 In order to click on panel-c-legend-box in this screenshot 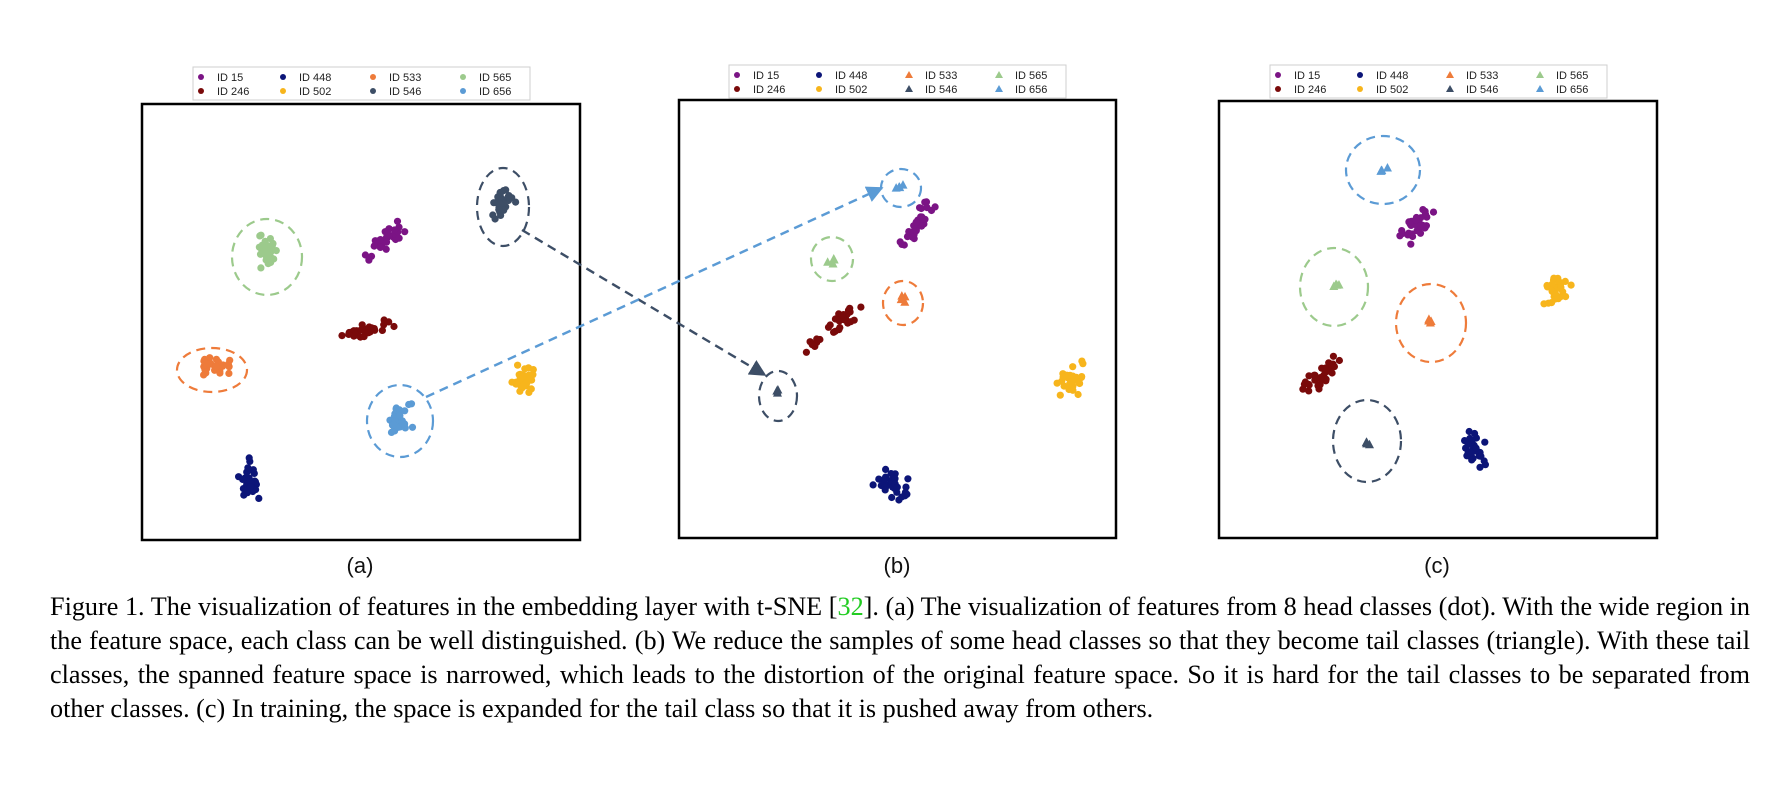, I will do `click(1438, 81)`.